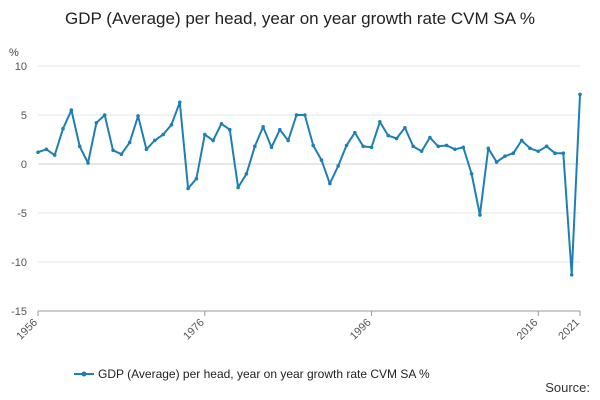 This screenshot has width=600, height=400. Describe the element at coordinates (298, 326) in the screenshot. I see `x-axis: 1956 1976 1996 2016 2021` at that location.